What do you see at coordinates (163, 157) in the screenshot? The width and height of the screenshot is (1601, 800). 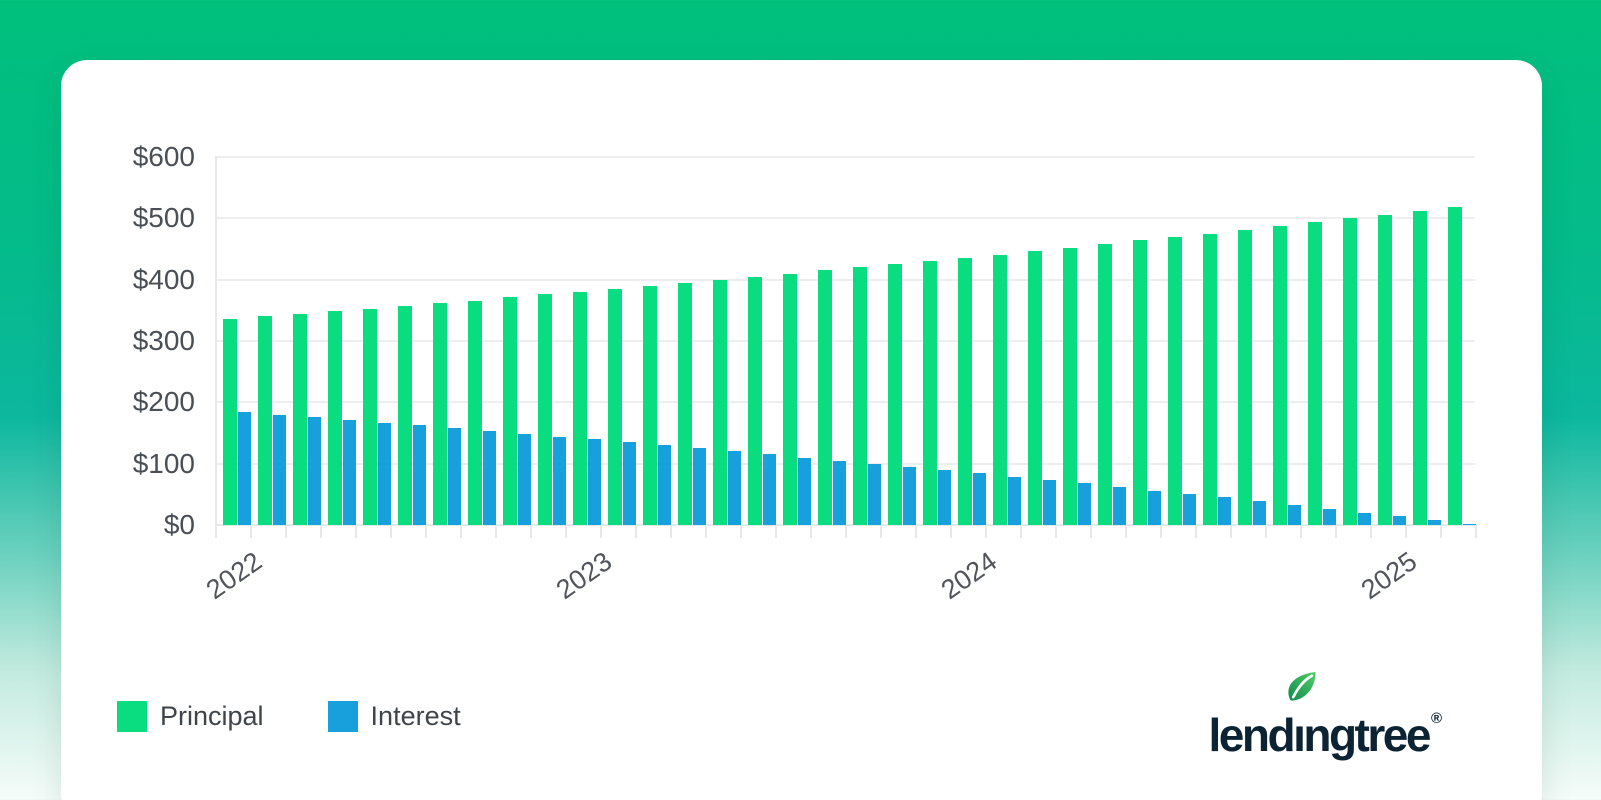 I see `y-axis-tick-label: $600` at bounding box center [163, 157].